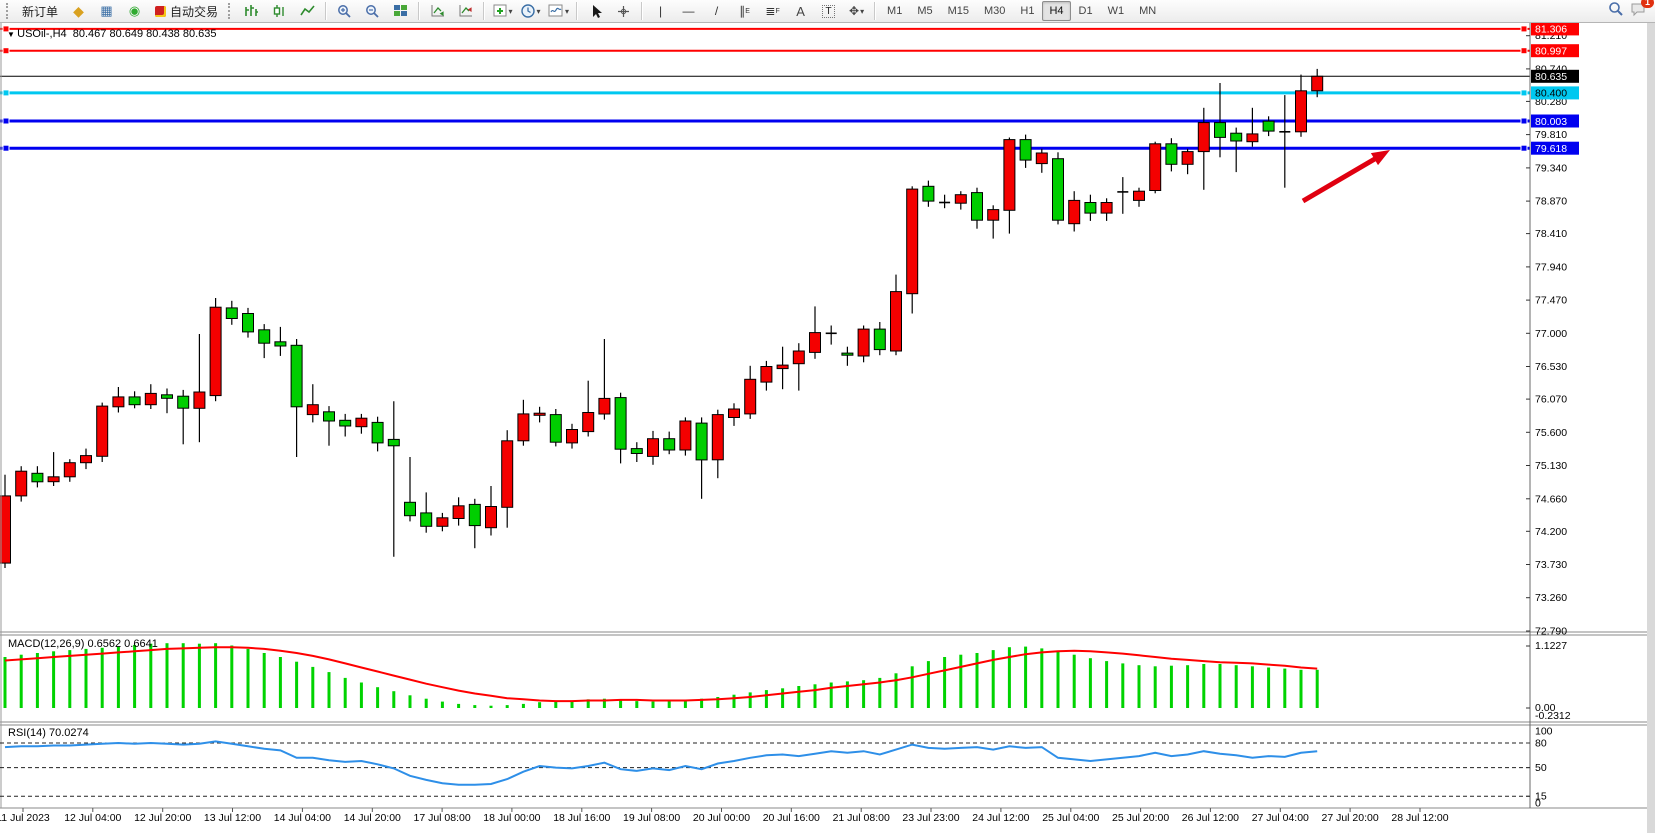  I want to click on text-tool-icon: A, so click(800, 11).